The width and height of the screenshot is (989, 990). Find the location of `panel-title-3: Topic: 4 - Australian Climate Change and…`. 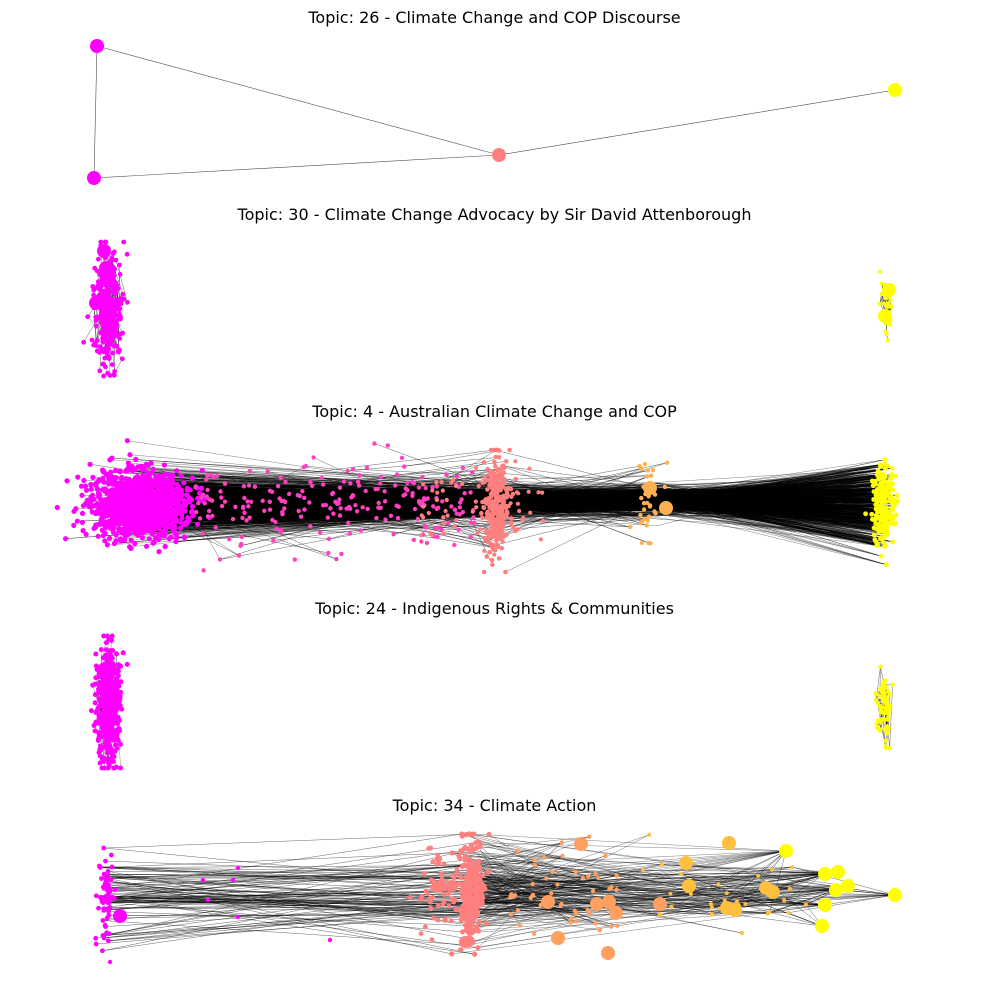

panel-title-3: Topic: 4 - Australian Climate Change and… is located at coordinates (494, 411).